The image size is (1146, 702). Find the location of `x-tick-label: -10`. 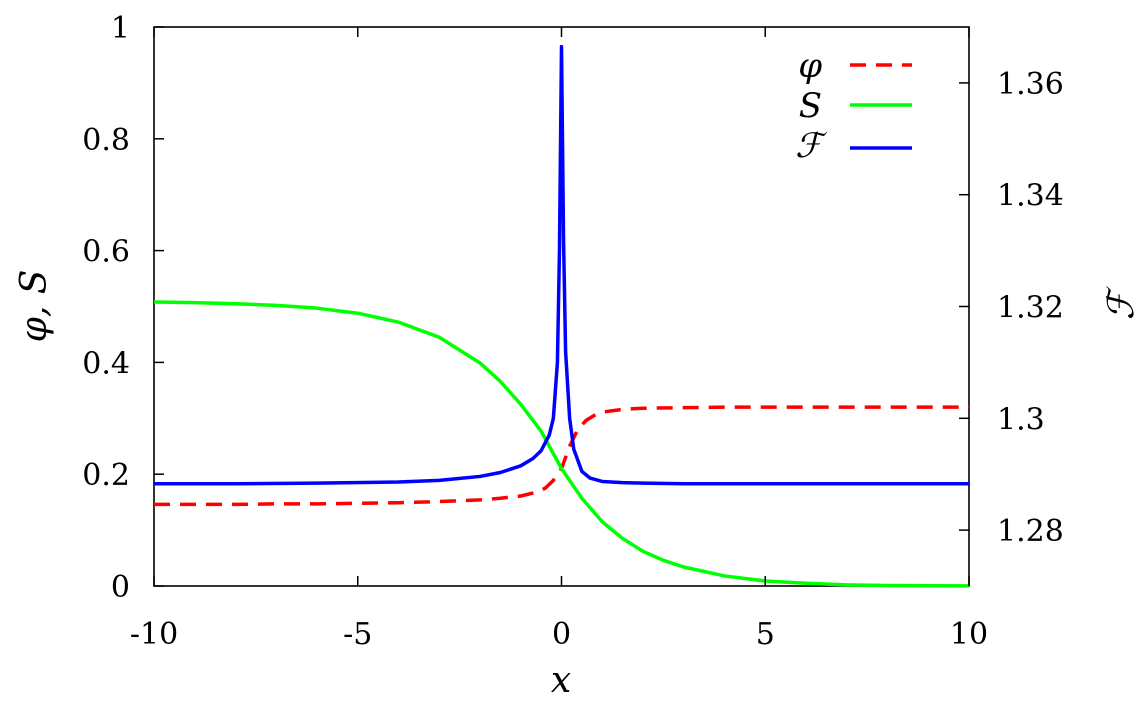

x-tick-label: -10 is located at coordinates (154, 634).